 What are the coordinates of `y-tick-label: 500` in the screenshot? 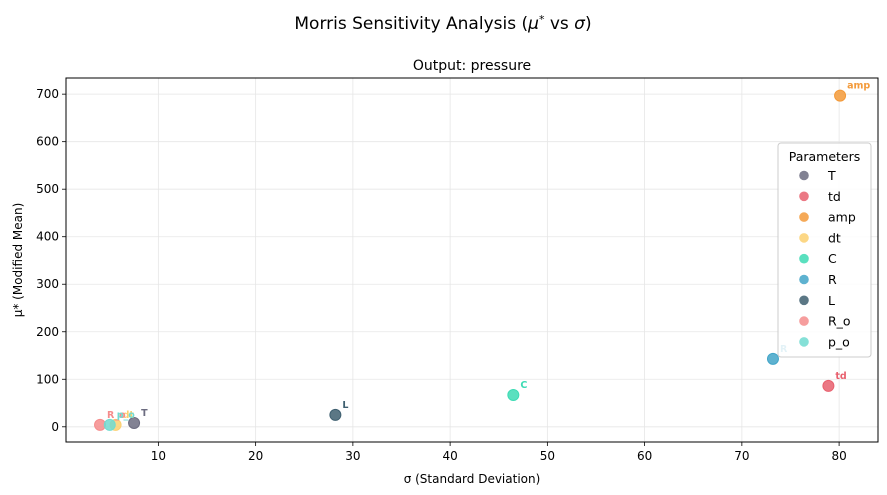 It's located at (47, 189).